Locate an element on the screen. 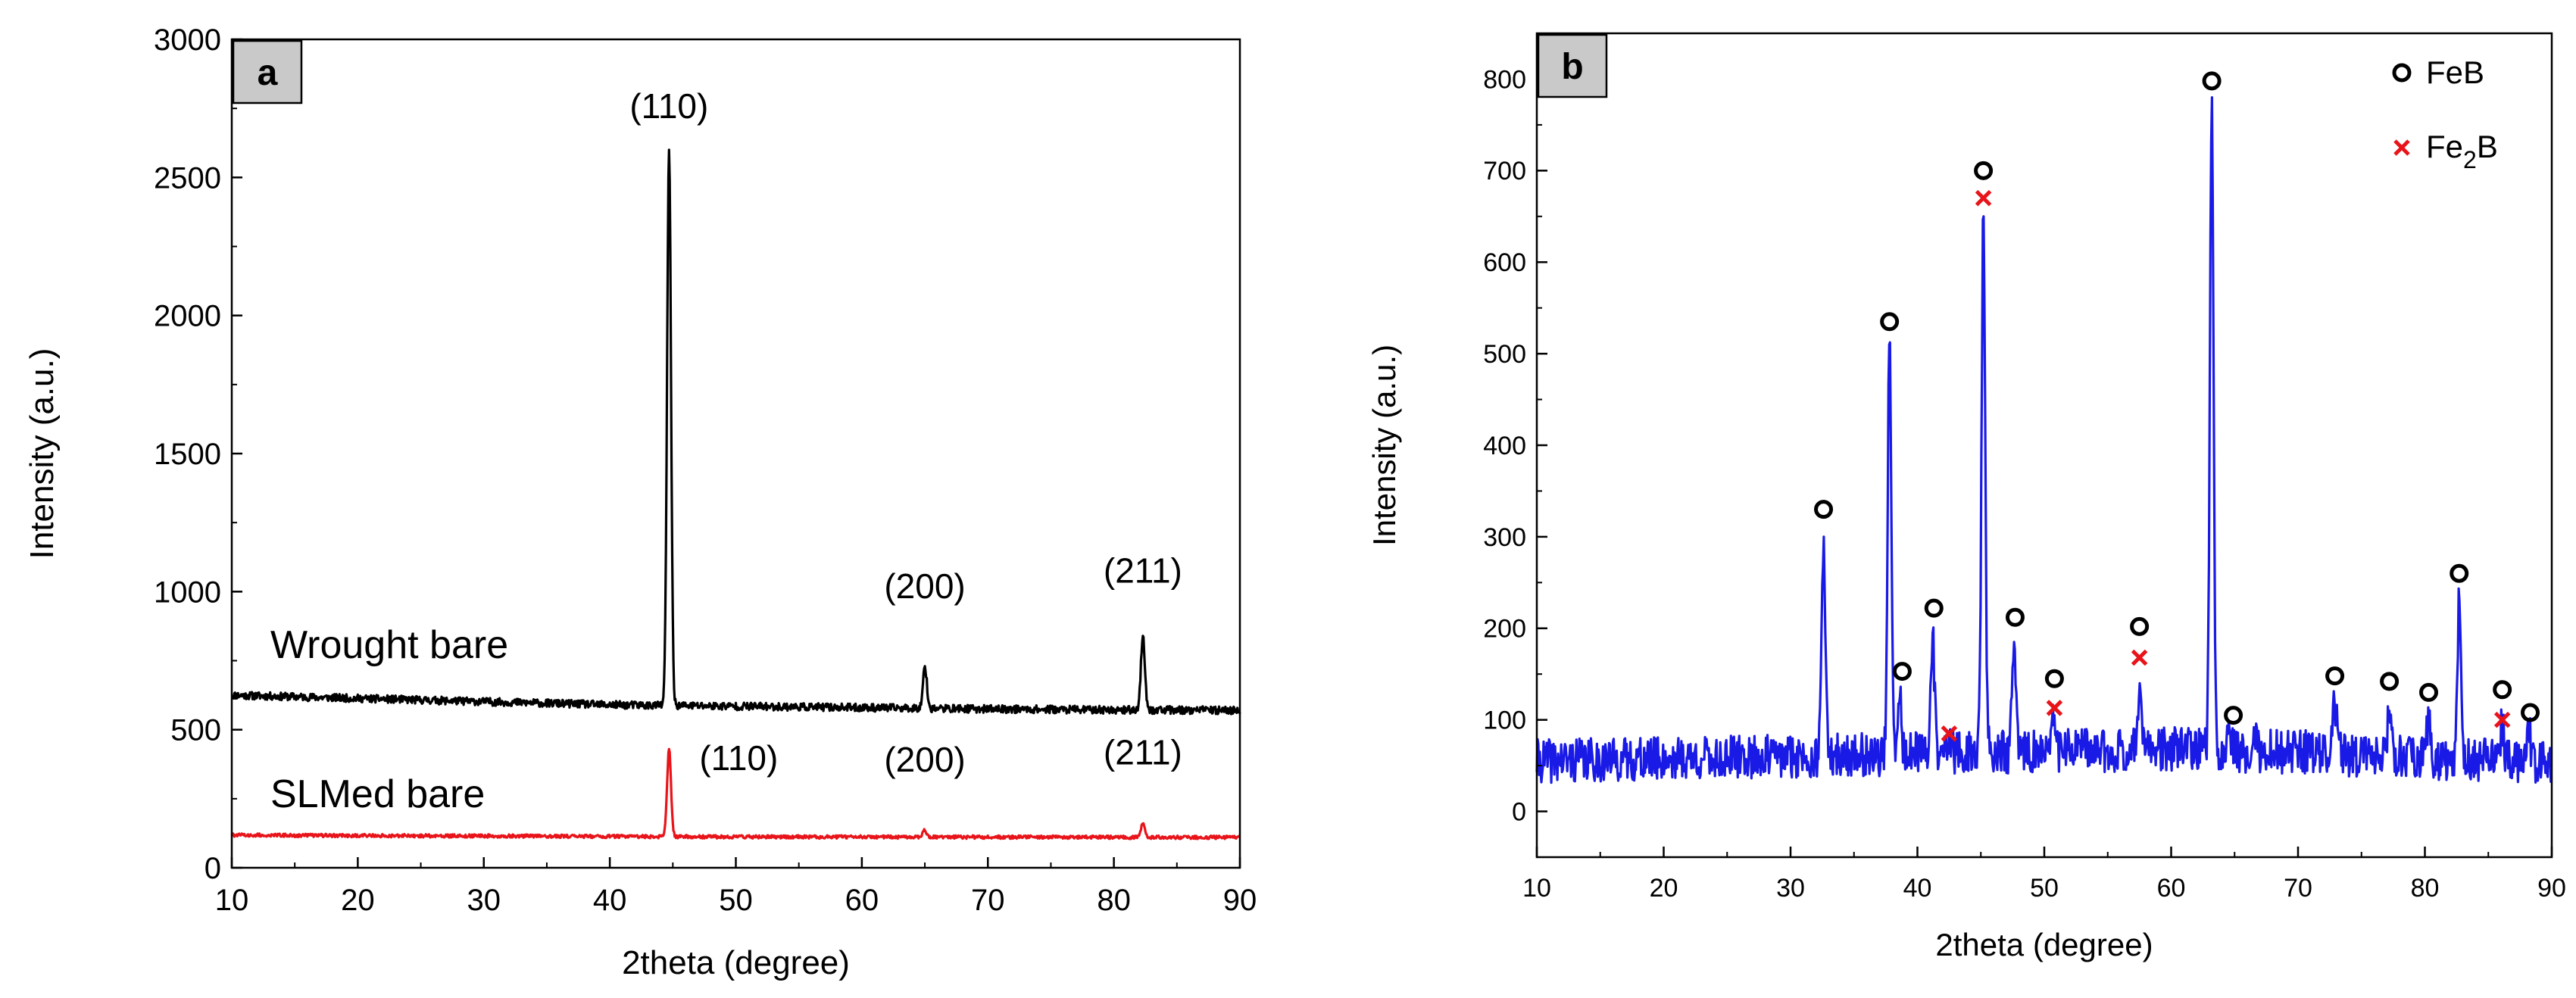 The image size is (2576, 998). legend-fe2b-symbol-stroke is located at coordinates (2402, 147).